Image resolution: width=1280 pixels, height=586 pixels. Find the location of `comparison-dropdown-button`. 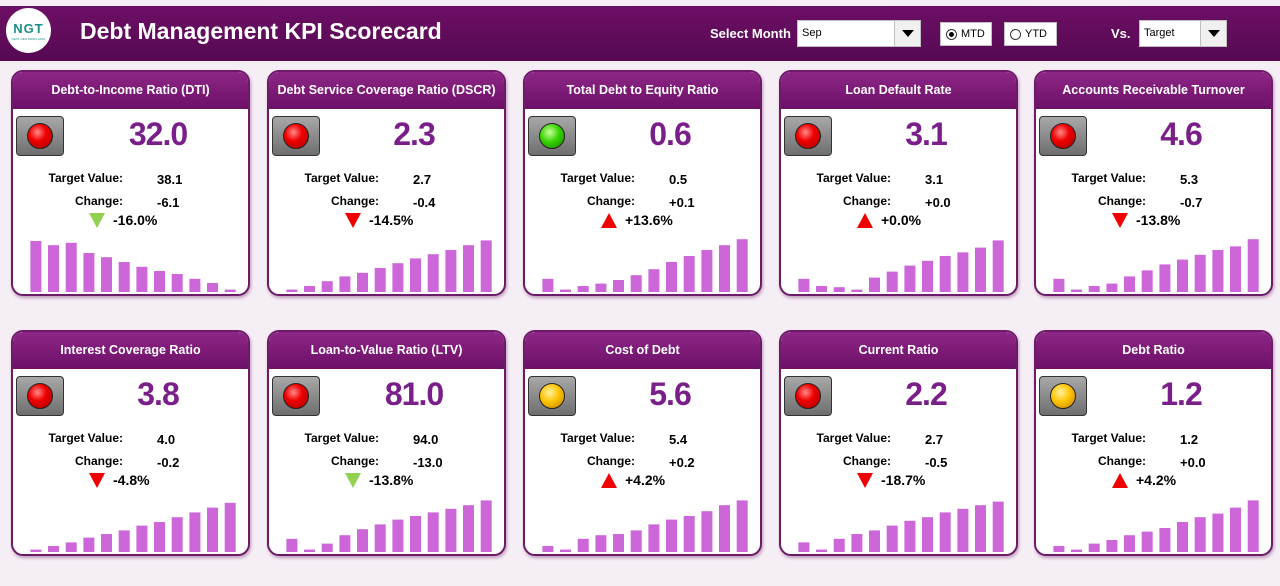

comparison-dropdown-button is located at coordinates (1213, 33).